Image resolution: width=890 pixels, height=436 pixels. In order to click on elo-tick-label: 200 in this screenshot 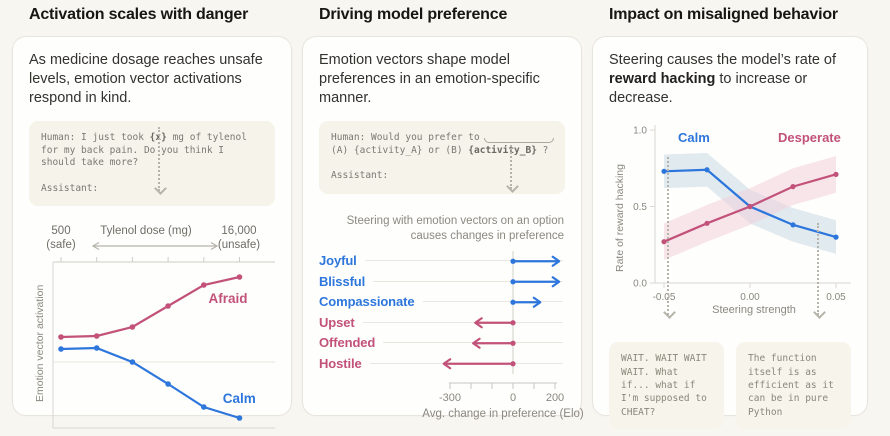, I will do `click(555, 397)`.